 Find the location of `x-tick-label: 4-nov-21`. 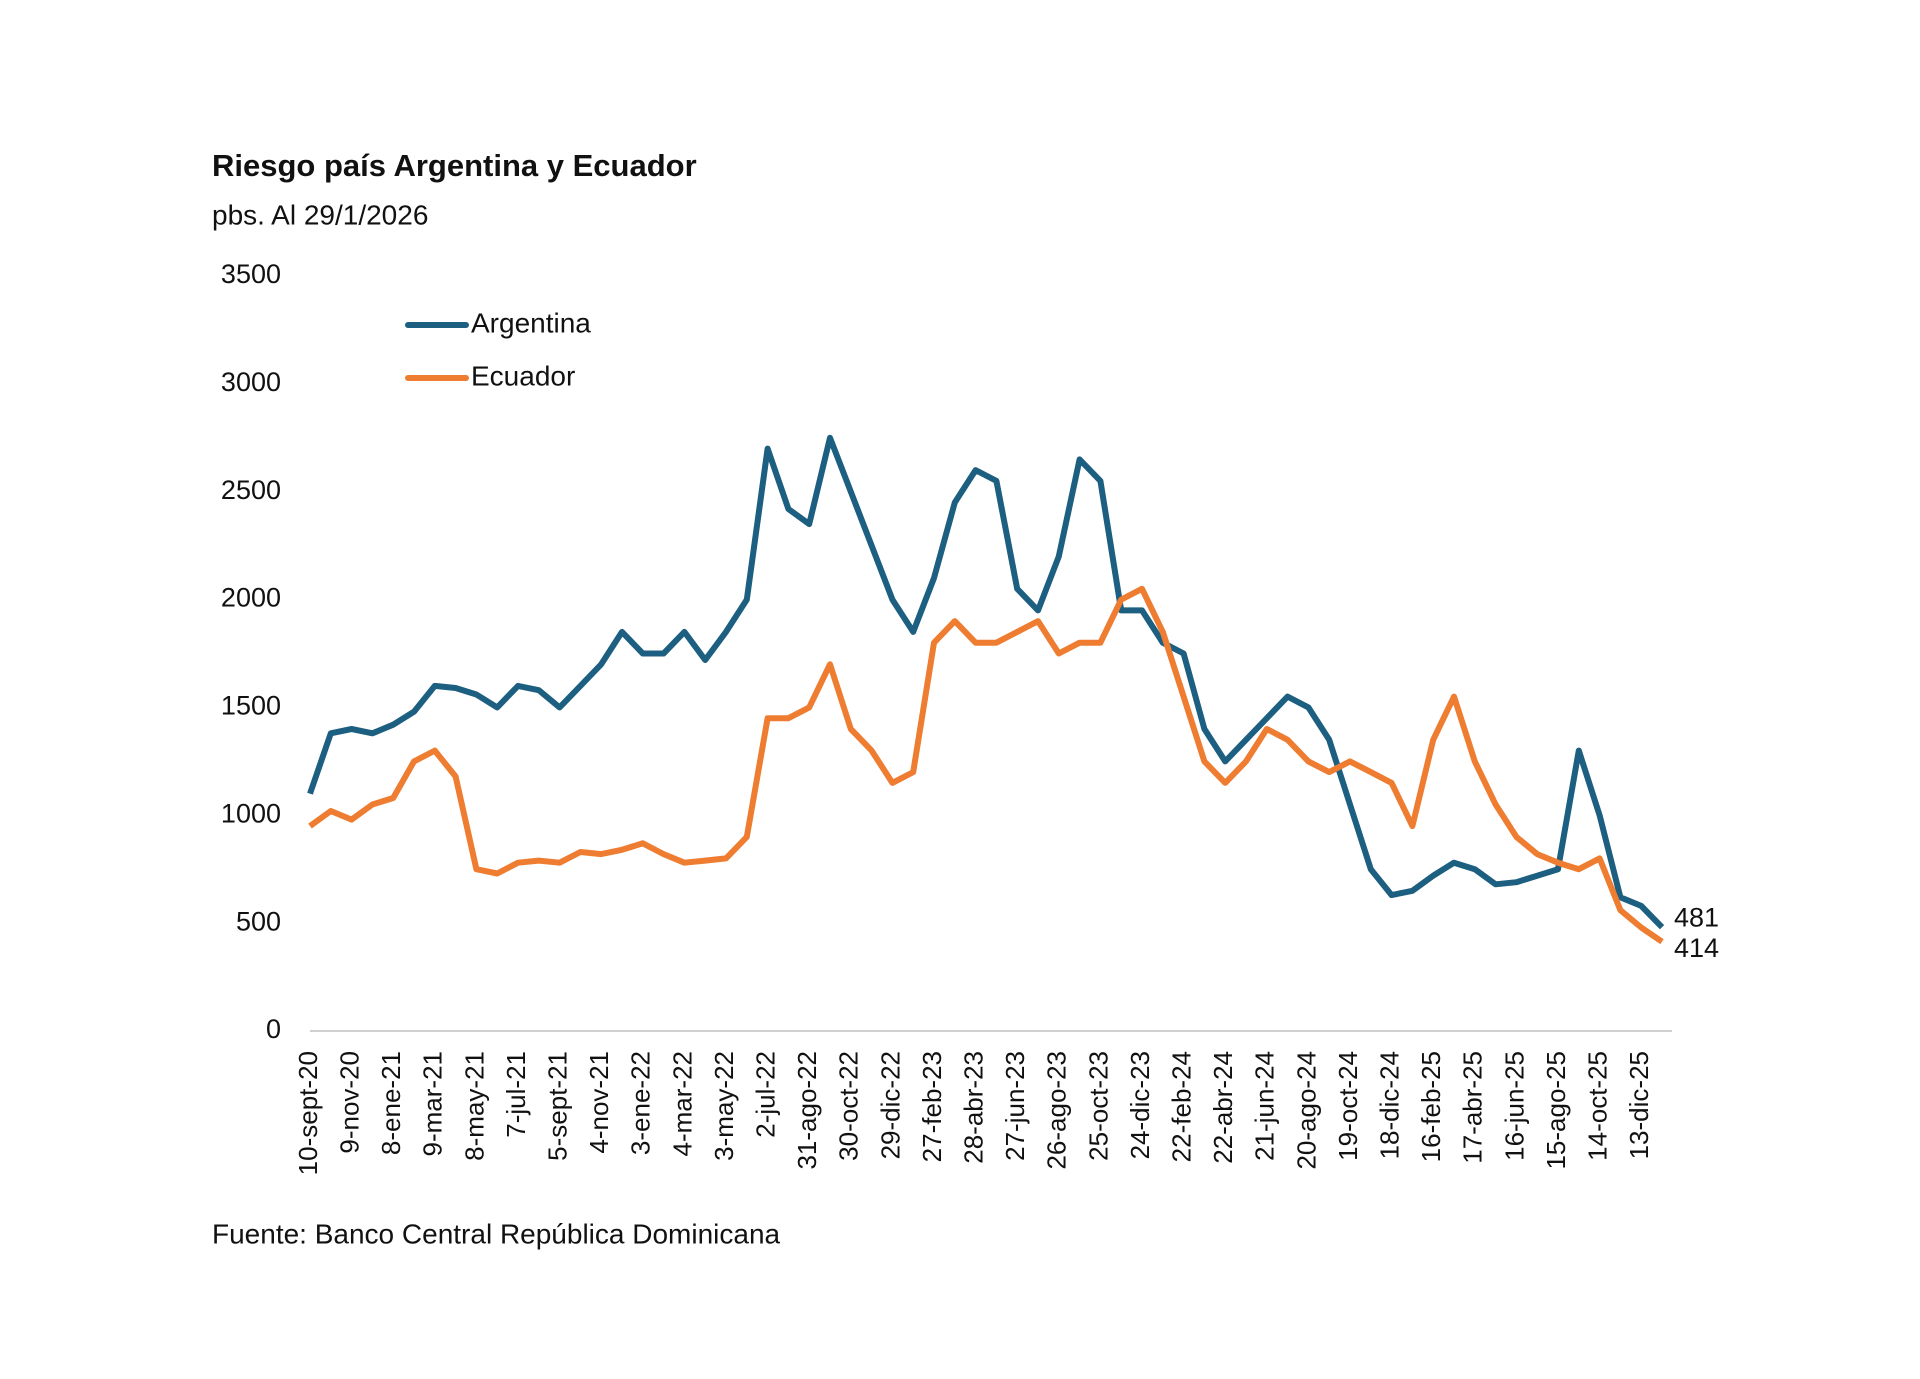

x-tick-label: 4-nov-21 is located at coordinates (599, 1102).